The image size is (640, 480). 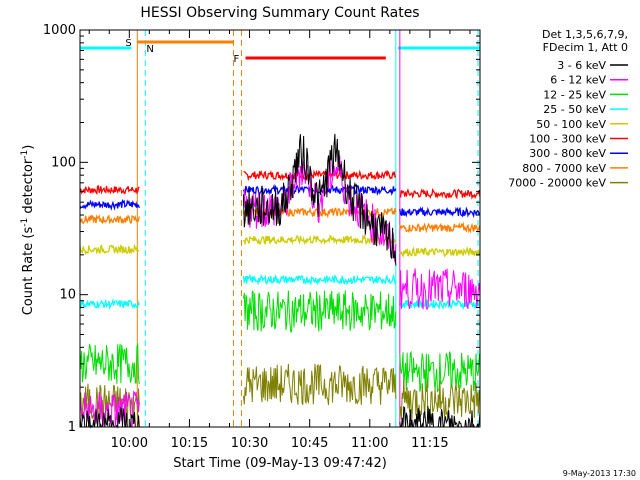 What do you see at coordinates (585, 34) in the screenshot?
I see `legend-header-0: Det 1,3,5,6,7,9,` at bounding box center [585, 34].